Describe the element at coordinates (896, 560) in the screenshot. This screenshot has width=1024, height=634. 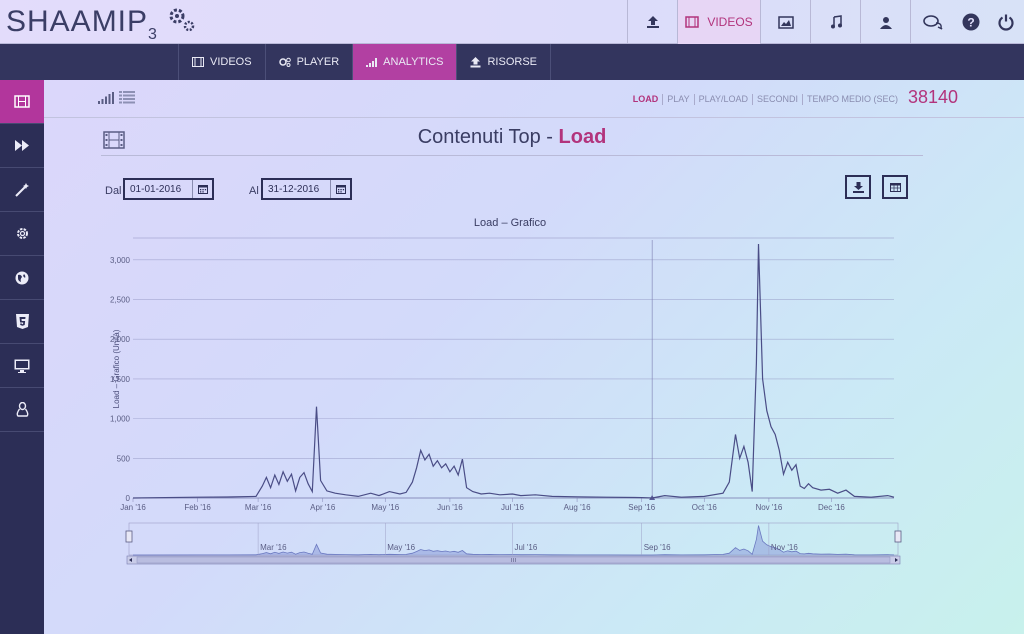
I see `scroll-right-arrow` at that location.